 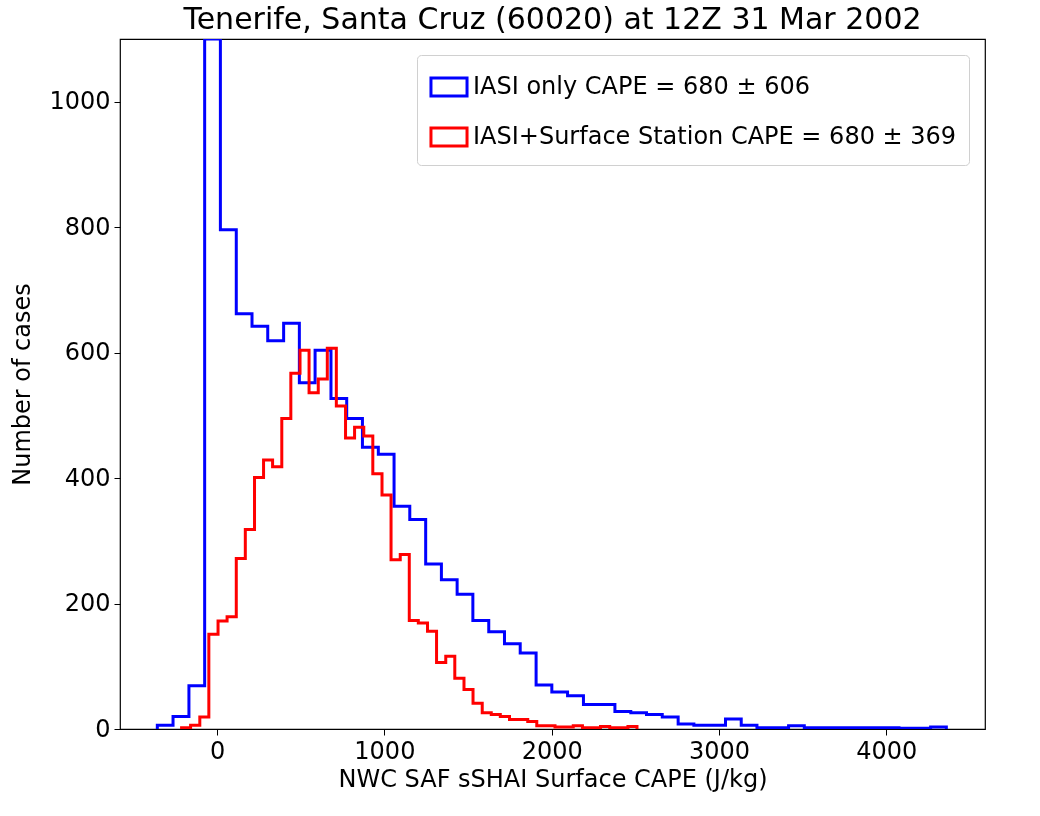 I want to click on x-tick-label: 4000, so click(x=887, y=750).